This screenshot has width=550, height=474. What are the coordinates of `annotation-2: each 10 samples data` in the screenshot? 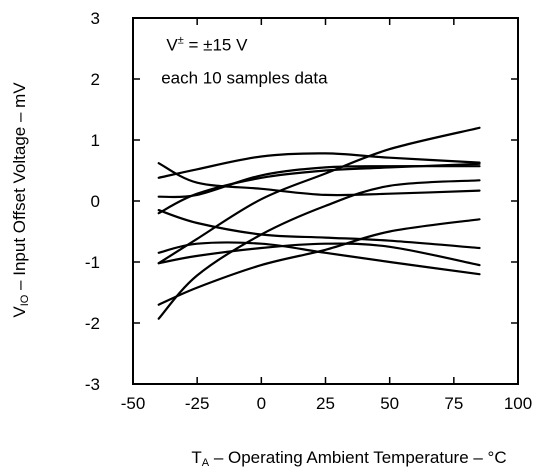 It's located at (244, 77).